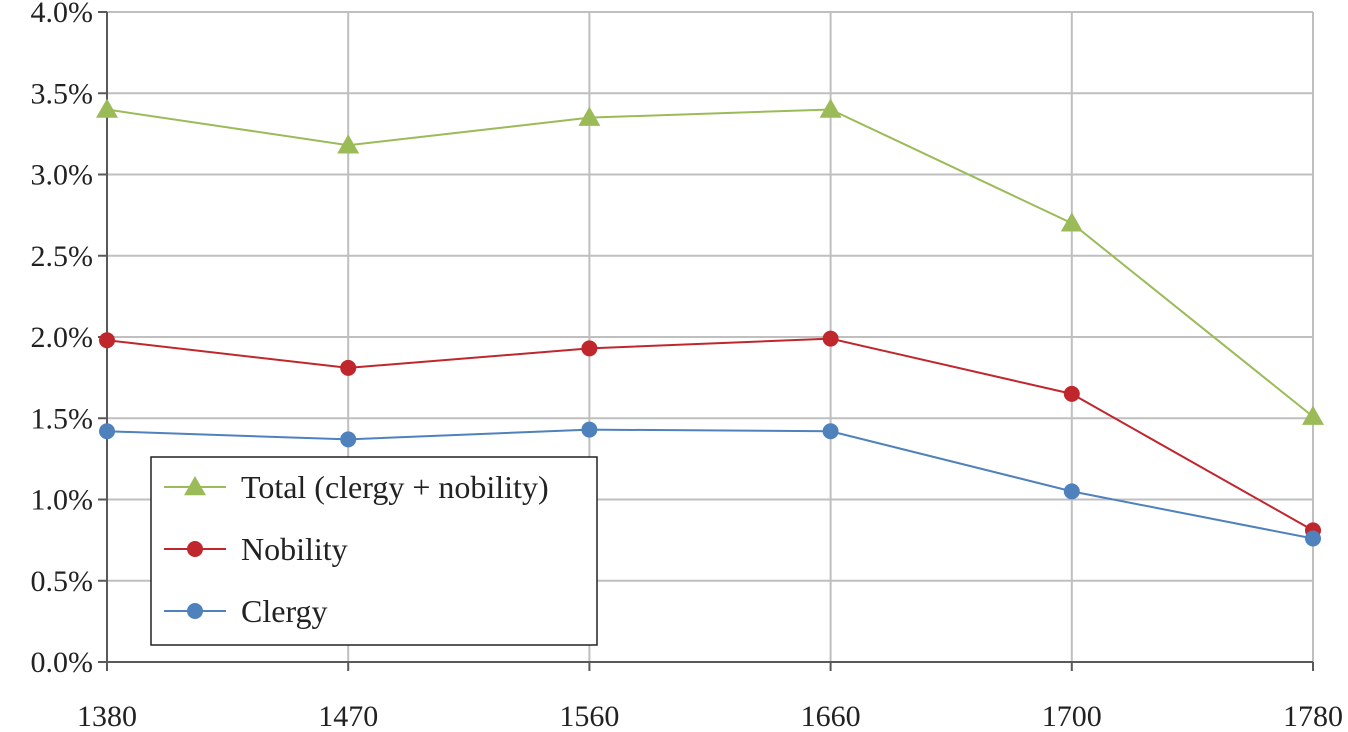 The image size is (1348, 732). I want to click on y-tick-label: 2.0%, so click(62, 337).